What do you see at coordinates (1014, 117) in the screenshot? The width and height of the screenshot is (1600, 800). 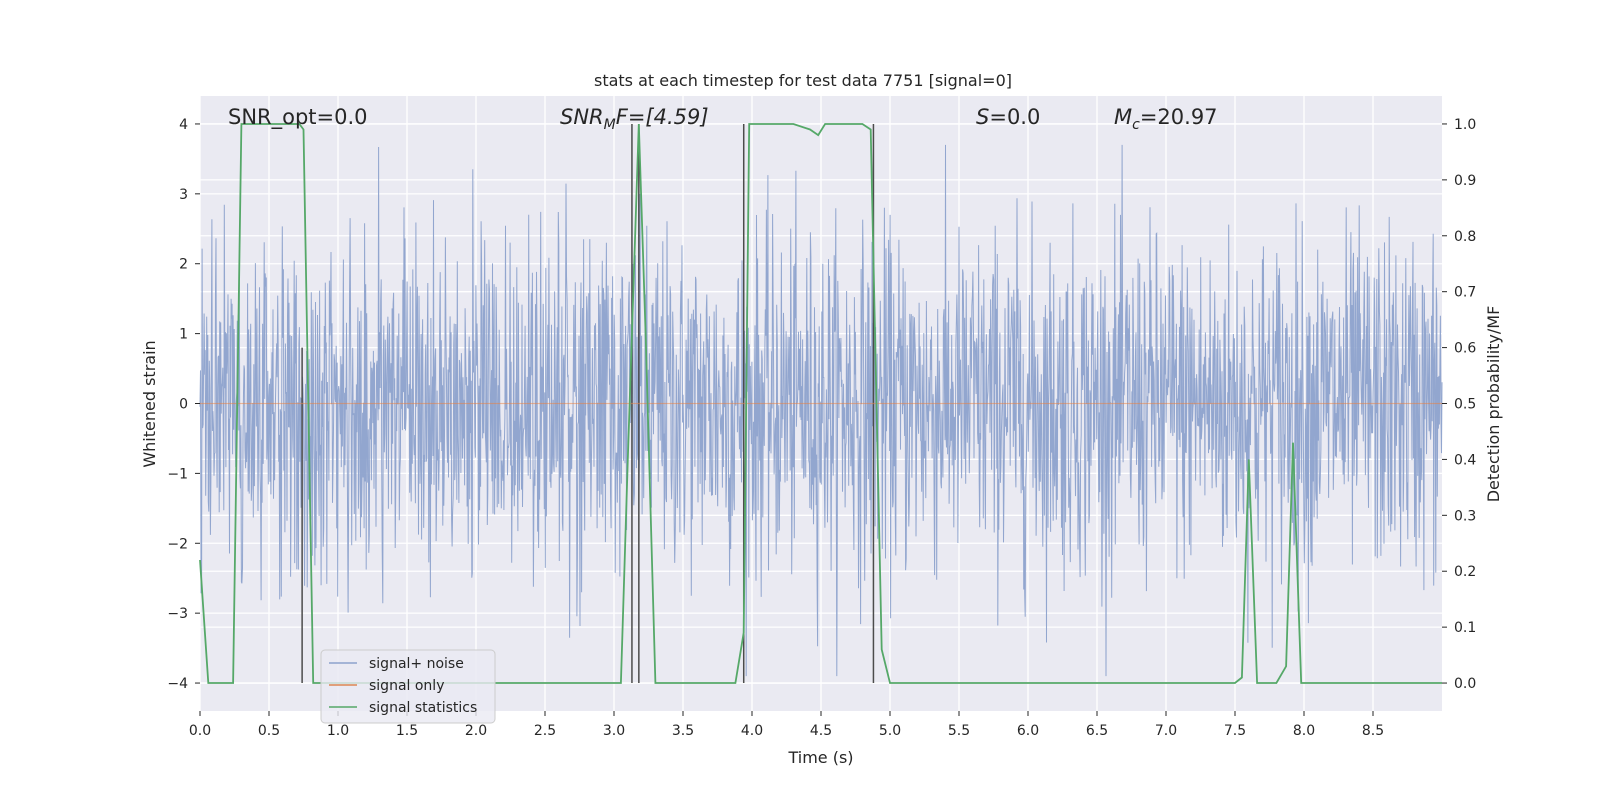 I see `s-value: =0.0` at bounding box center [1014, 117].